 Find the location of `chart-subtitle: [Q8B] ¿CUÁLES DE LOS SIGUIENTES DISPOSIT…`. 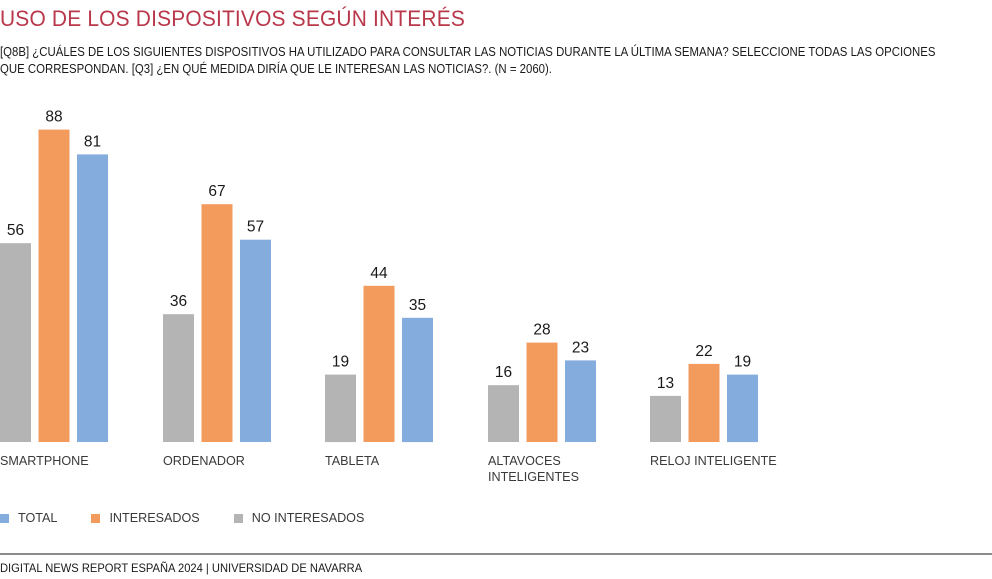

chart-subtitle: [Q8B] ¿CUÁLES DE LOS SIGUIENTES DISPOSIT… is located at coordinates (468, 60).